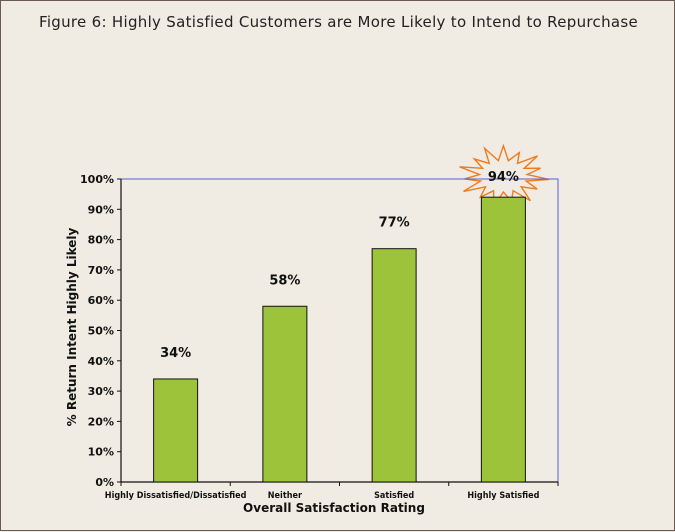 This screenshot has height=532, width=675. I want to click on y-tick-label: 30%, so click(101, 391).